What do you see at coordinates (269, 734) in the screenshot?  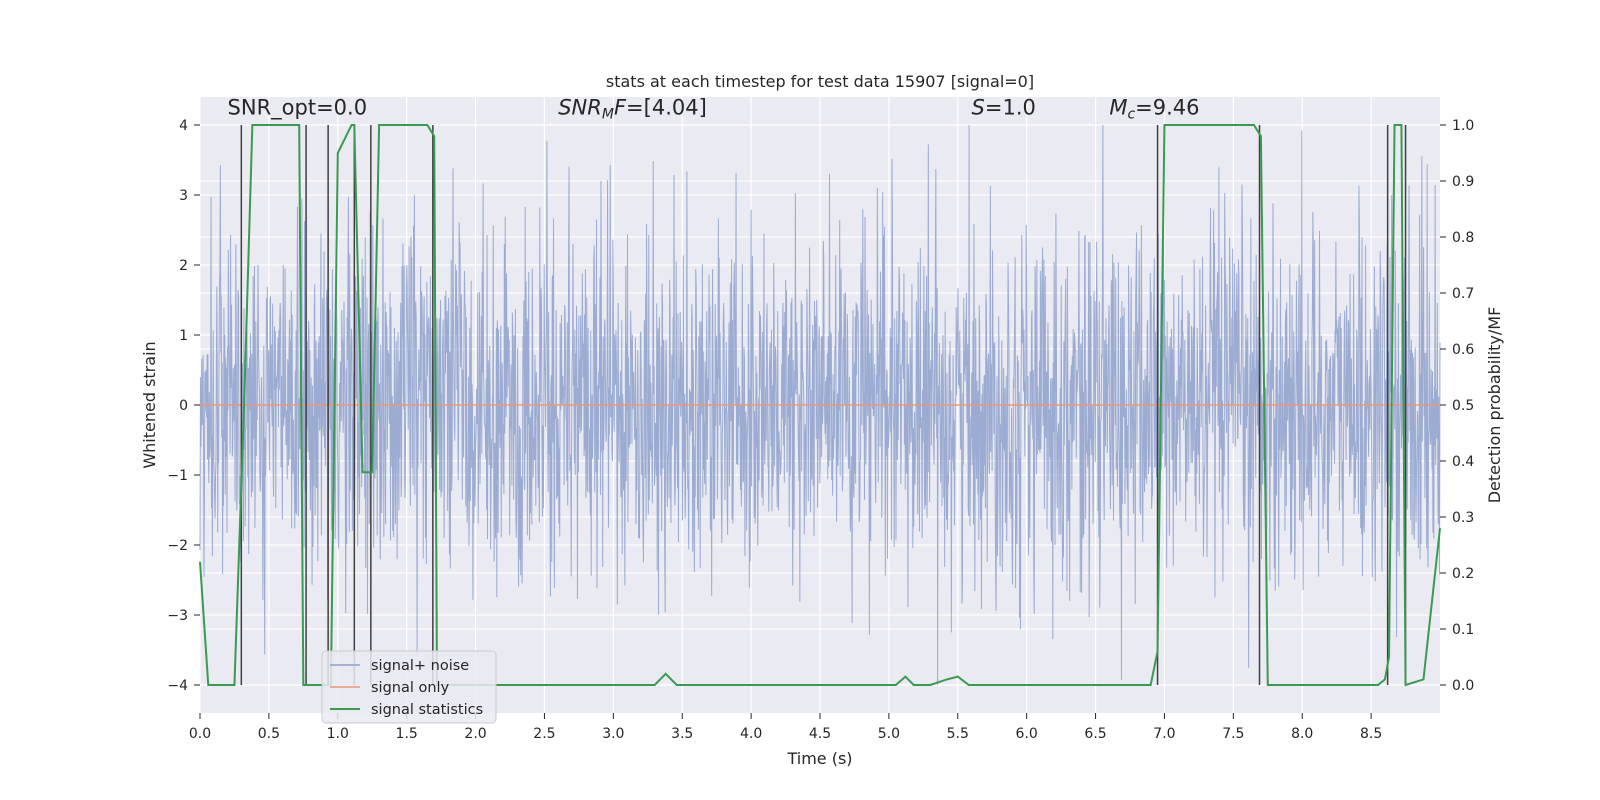 I see `x-tick-label-1: 0.5` at bounding box center [269, 734].